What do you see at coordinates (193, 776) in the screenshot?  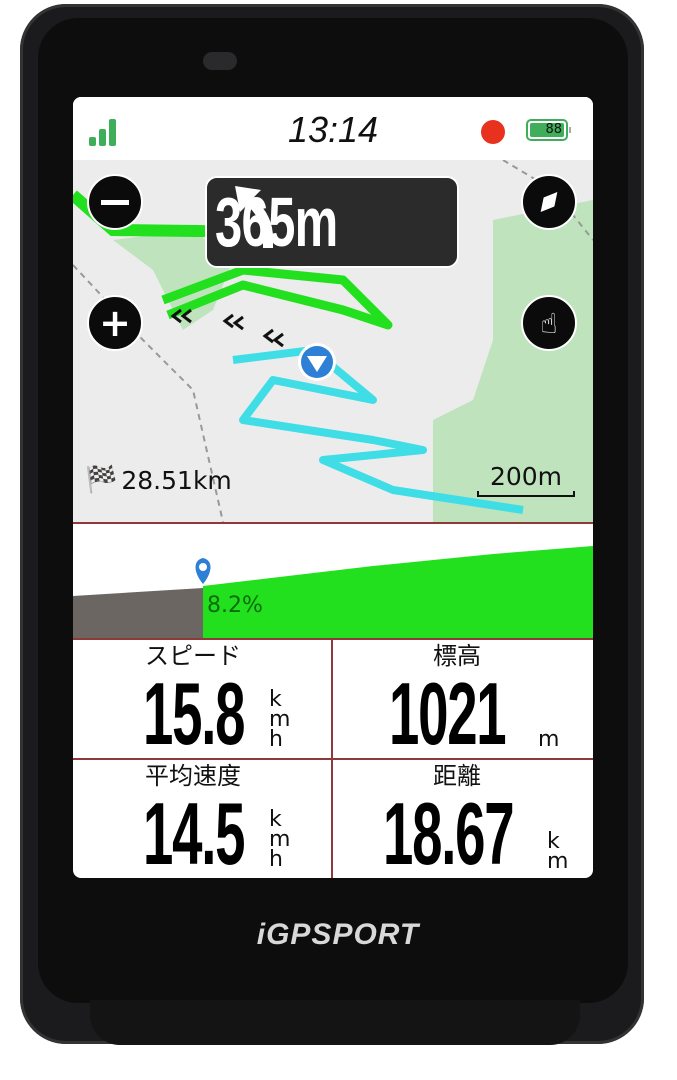 I see `field-label: 平均速度` at bounding box center [193, 776].